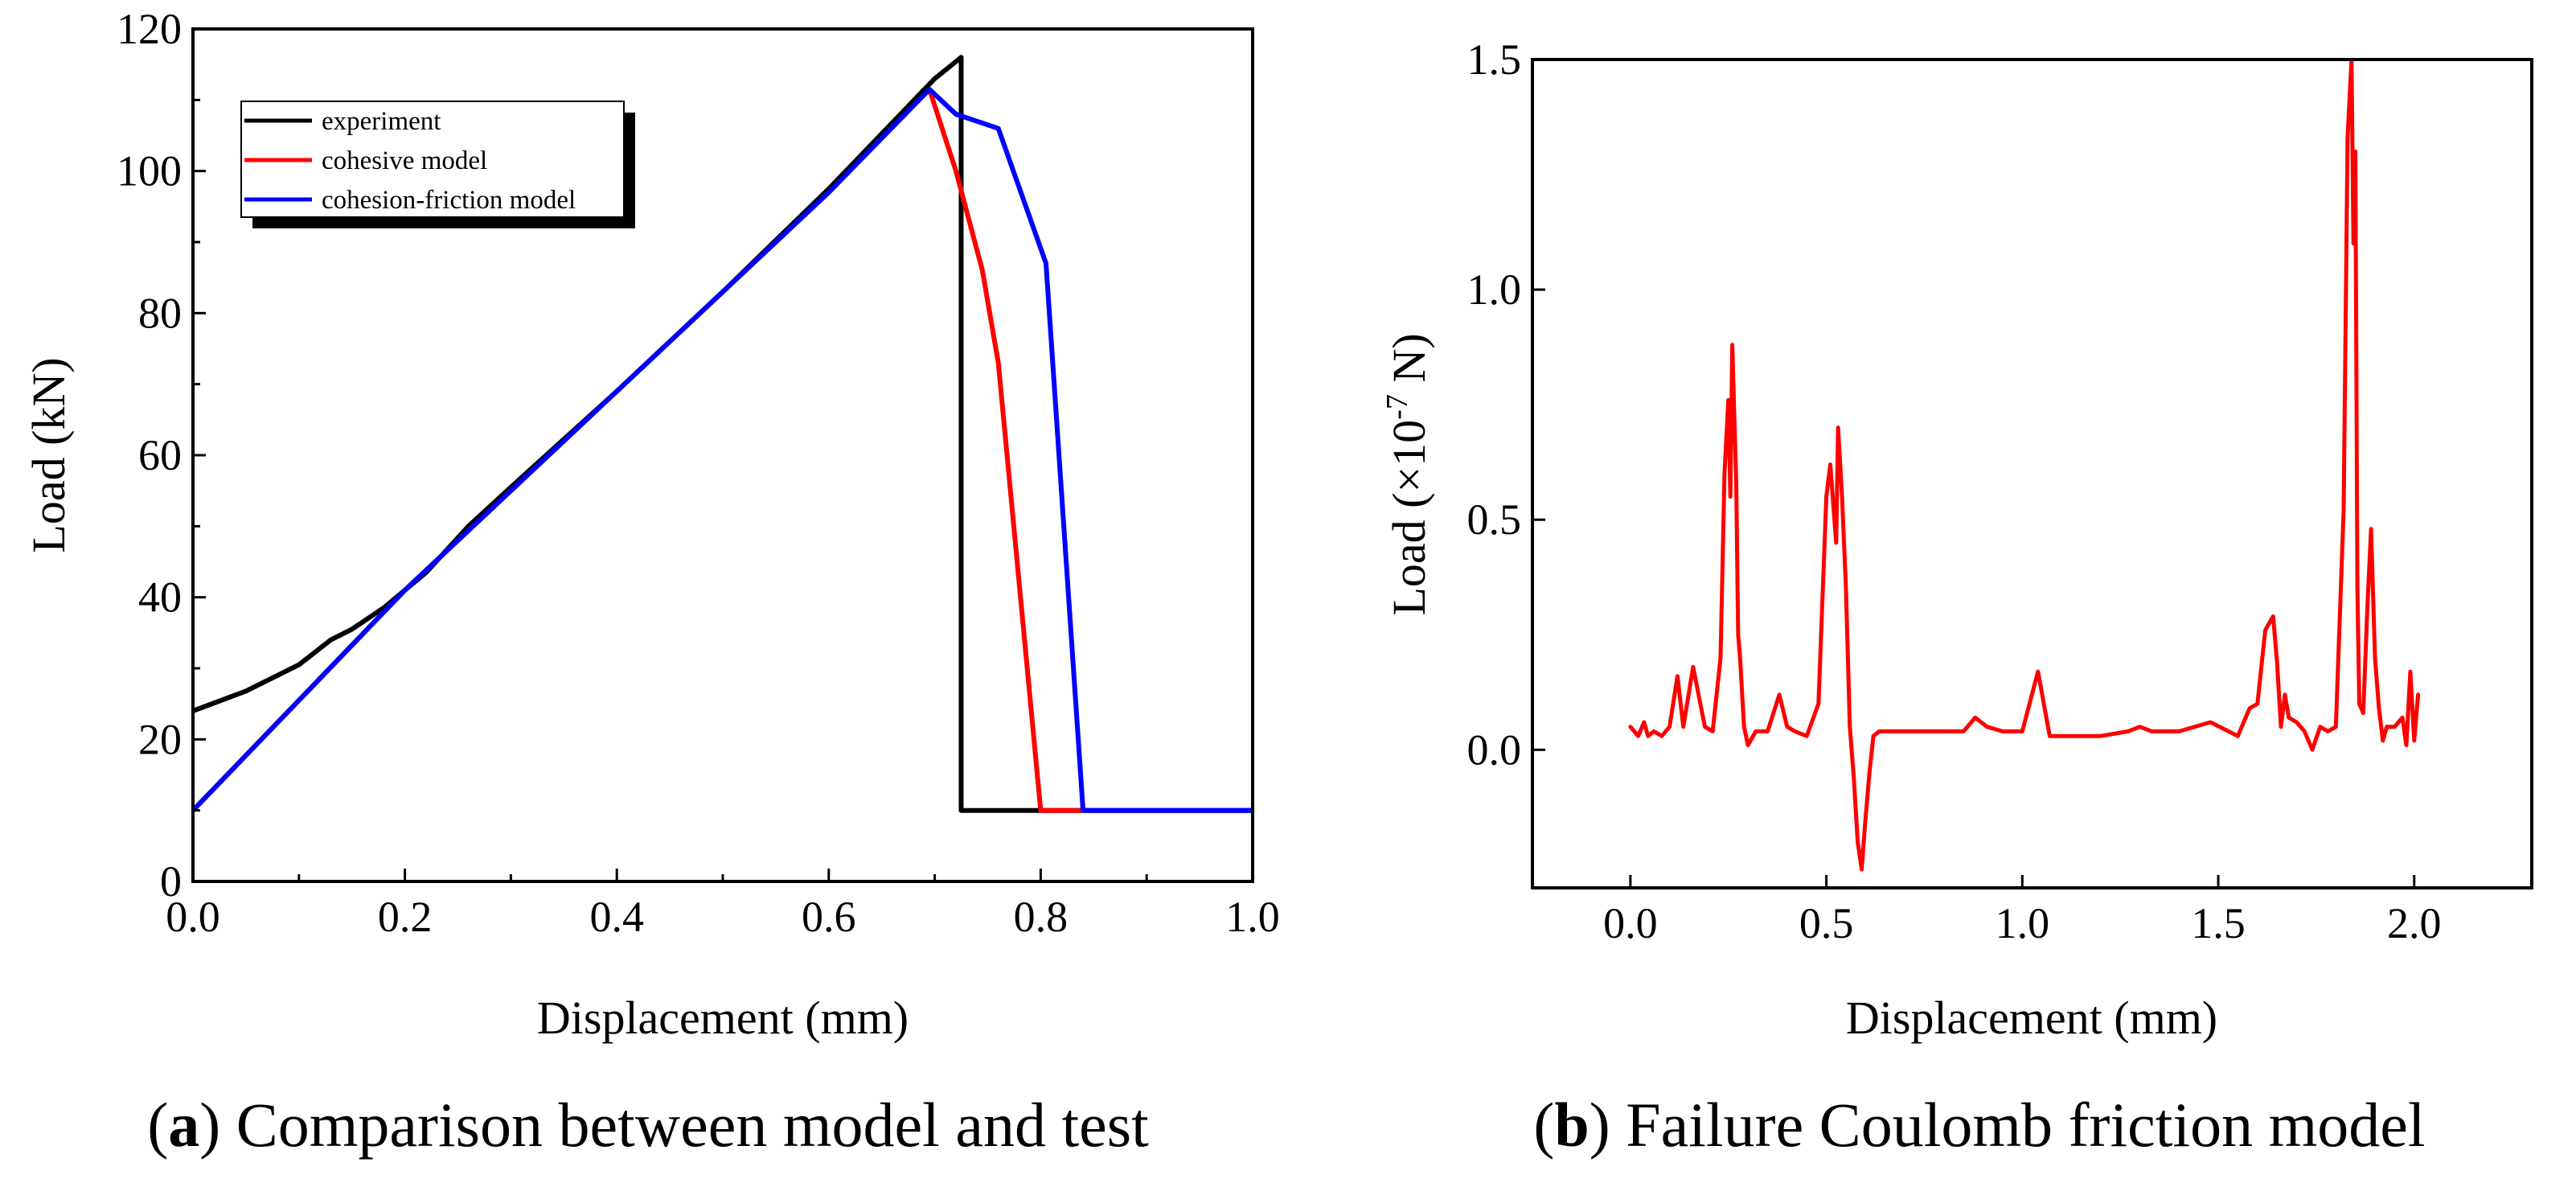 This screenshot has width=2576, height=1179. Describe the element at coordinates (1826, 923) in the screenshot. I see `panel-b-x-tick-label: 0.5` at that location.